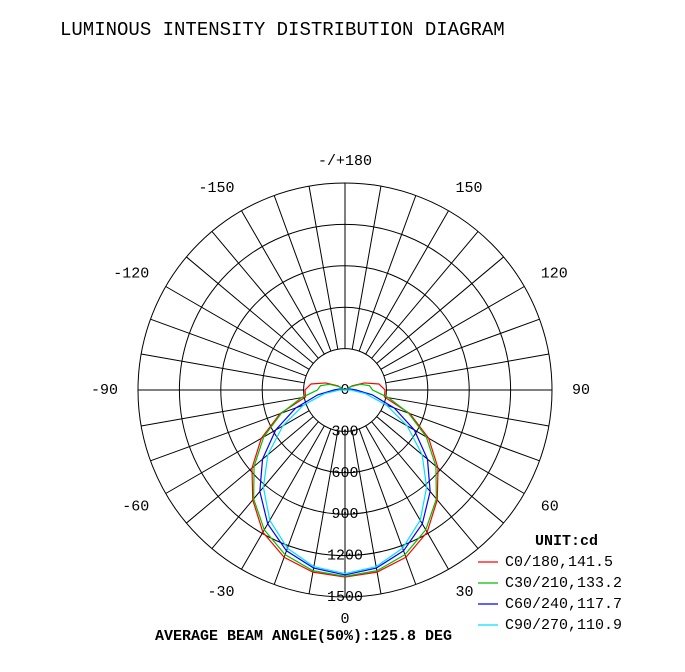  What do you see at coordinates (216, 188) in the screenshot?
I see `theta-tick-label: -150` at bounding box center [216, 188].